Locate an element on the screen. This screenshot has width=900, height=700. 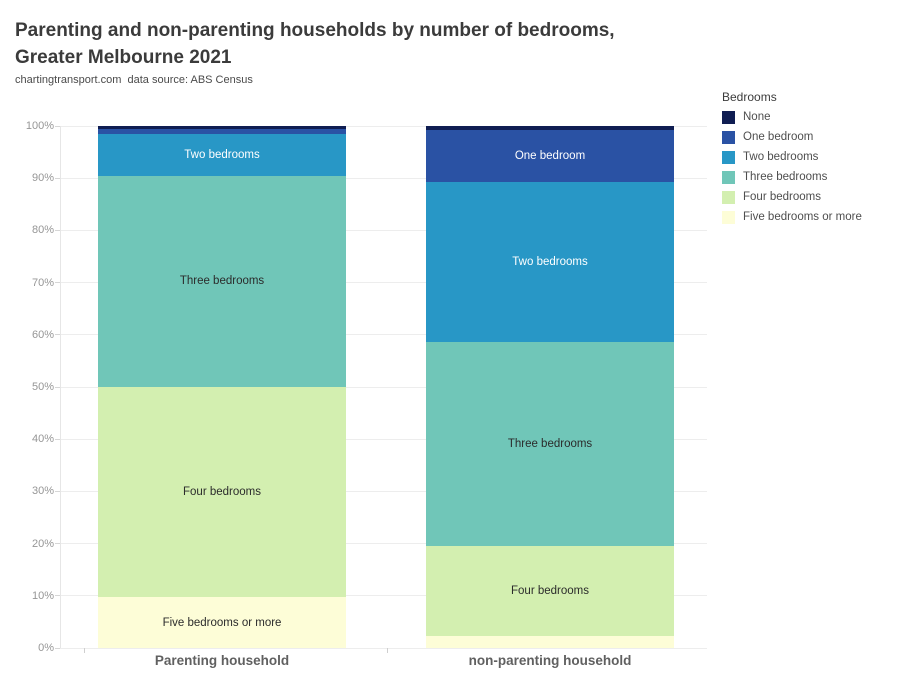
y-axis-tick-label: 0% is located at coordinates (46, 648).